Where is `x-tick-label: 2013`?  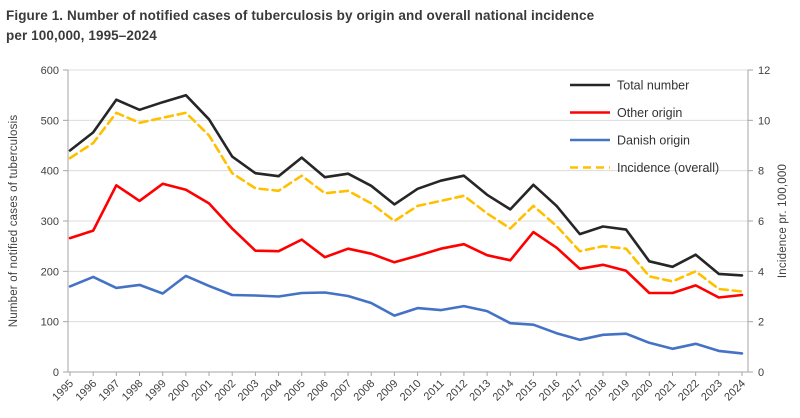
x-tick-label: 2013 is located at coordinates (480, 391).